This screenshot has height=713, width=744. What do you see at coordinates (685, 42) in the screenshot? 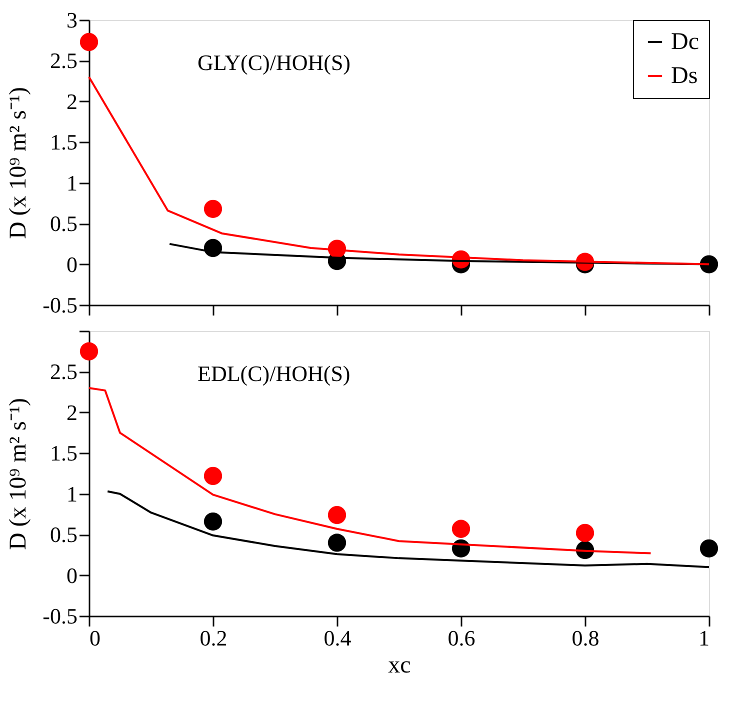
I see `legend-label: Dc` at bounding box center [685, 42].